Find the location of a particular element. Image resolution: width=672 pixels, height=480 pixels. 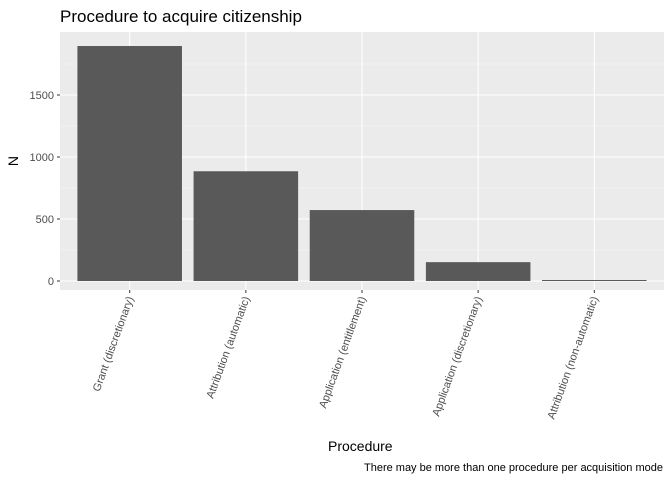

x-tick-label: Grant (discretionary) is located at coordinates (114, 344).